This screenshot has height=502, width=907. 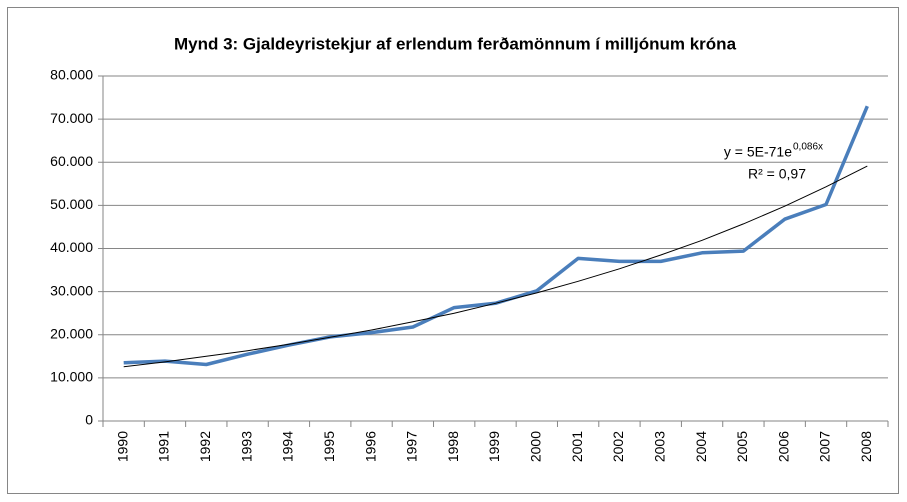 What do you see at coordinates (783, 446) in the screenshot?
I see `x-tick-label: 2006` at bounding box center [783, 446].